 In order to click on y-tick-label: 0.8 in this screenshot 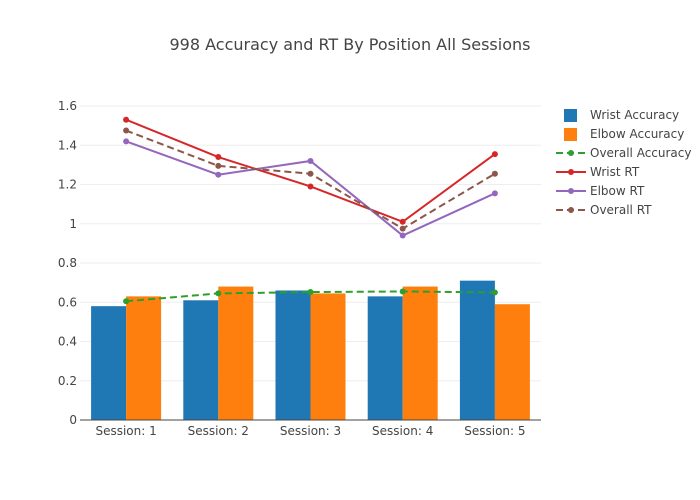, I will do `click(67, 263)`.